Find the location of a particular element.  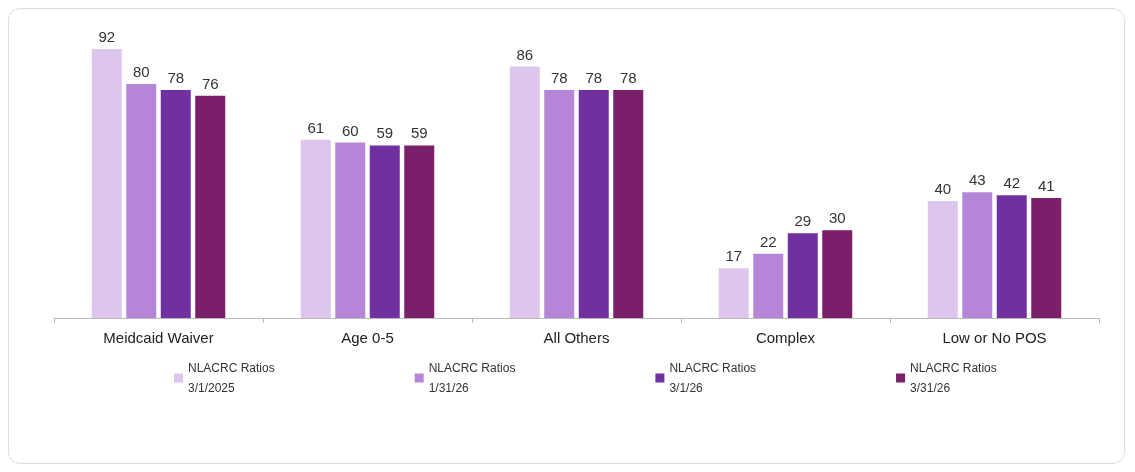

x-tick-label: Age 0-5 is located at coordinates (367, 337).